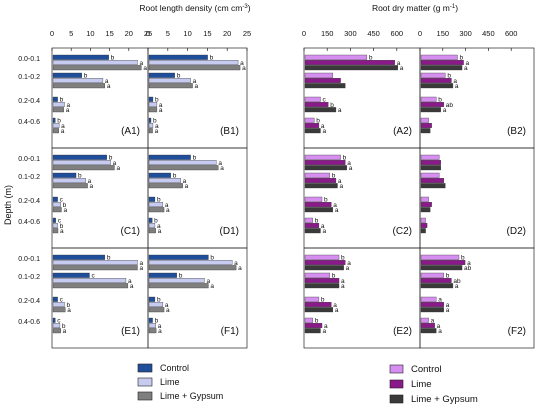  What do you see at coordinates (111, 158) in the screenshot?
I see `panel-c1-significance-letter: b` at bounding box center [111, 158].